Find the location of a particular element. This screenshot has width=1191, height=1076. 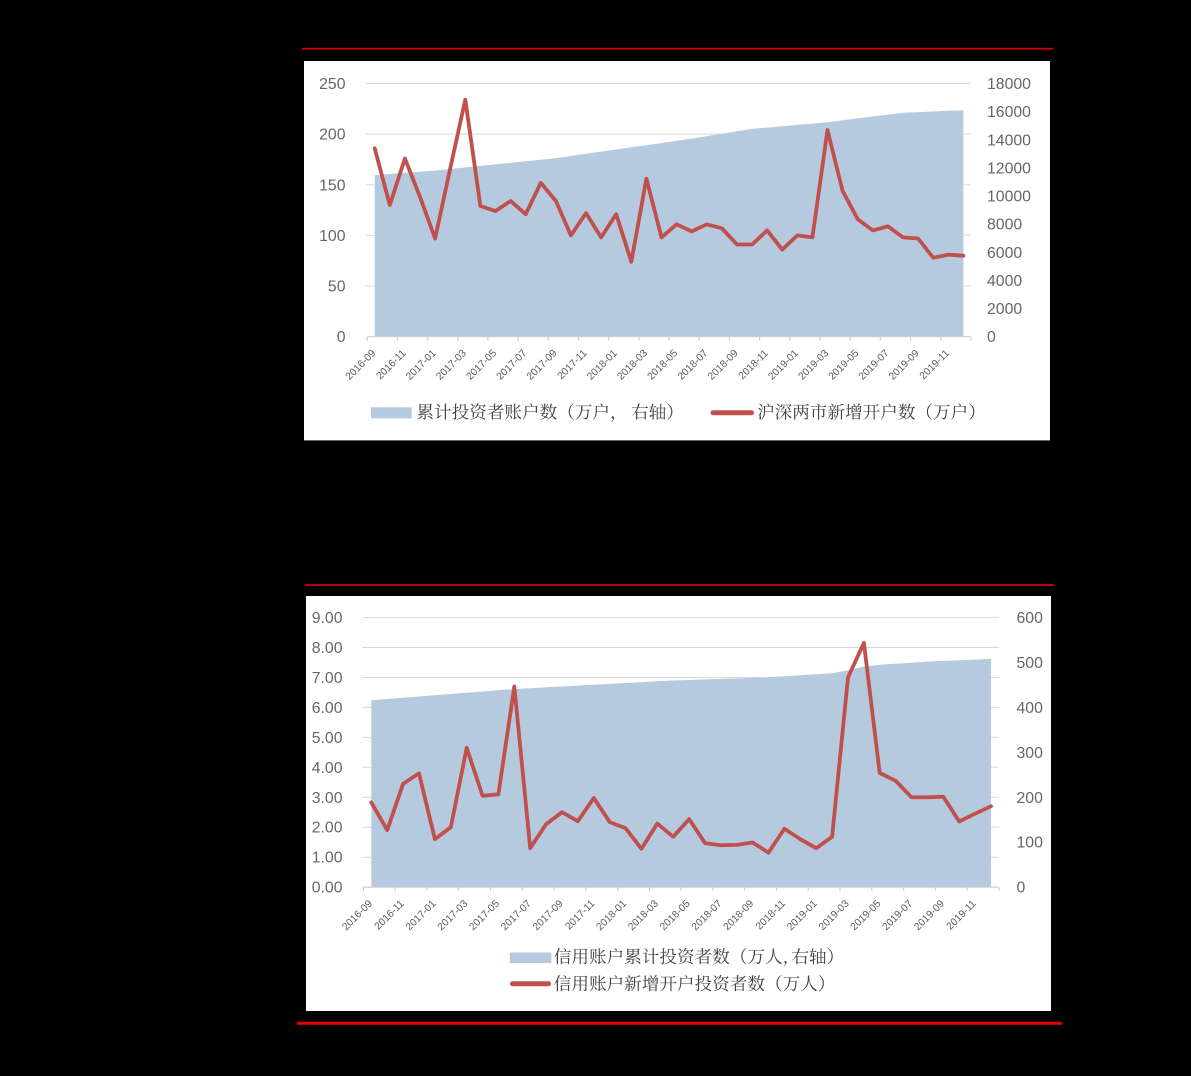

svg-text: 9.00 is located at coordinates (327, 618).